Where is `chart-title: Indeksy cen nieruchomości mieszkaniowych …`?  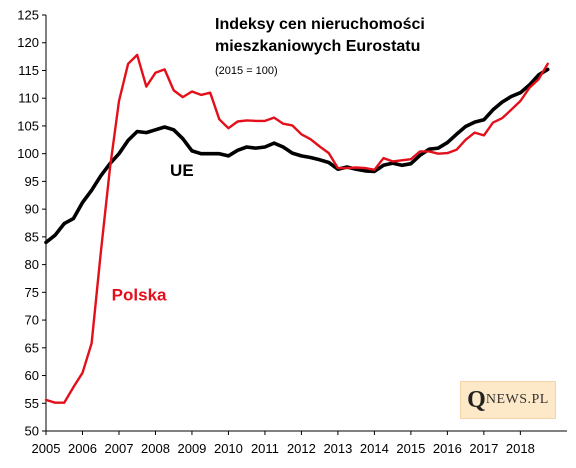 chart-title: Indeksy cen nieruchomości mieszkaniowych … is located at coordinates (320, 35).